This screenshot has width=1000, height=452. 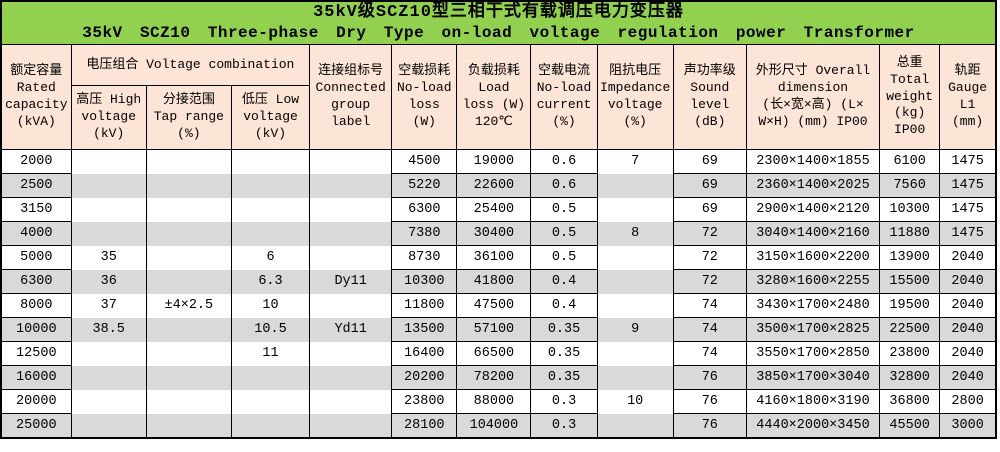 What do you see at coordinates (910, 305) in the screenshot?
I see `cell-total-weight: 19500` at bounding box center [910, 305].